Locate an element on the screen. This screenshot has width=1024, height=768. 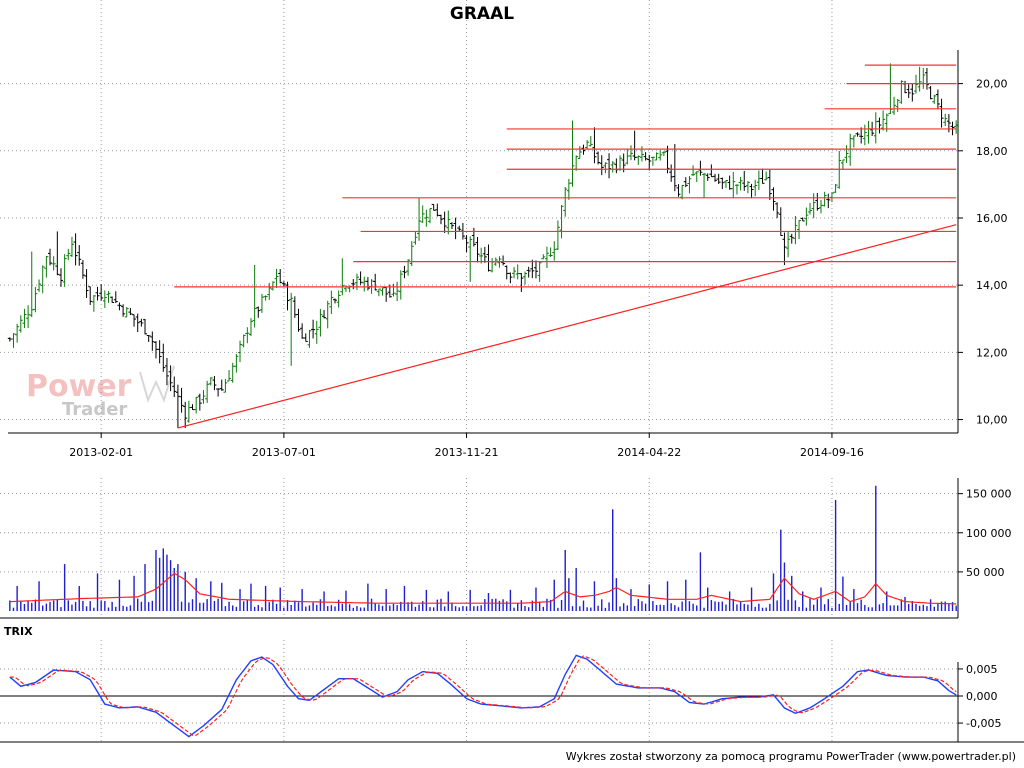
price-y-tick-label: 10,00 is located at coordinates (992, 420).